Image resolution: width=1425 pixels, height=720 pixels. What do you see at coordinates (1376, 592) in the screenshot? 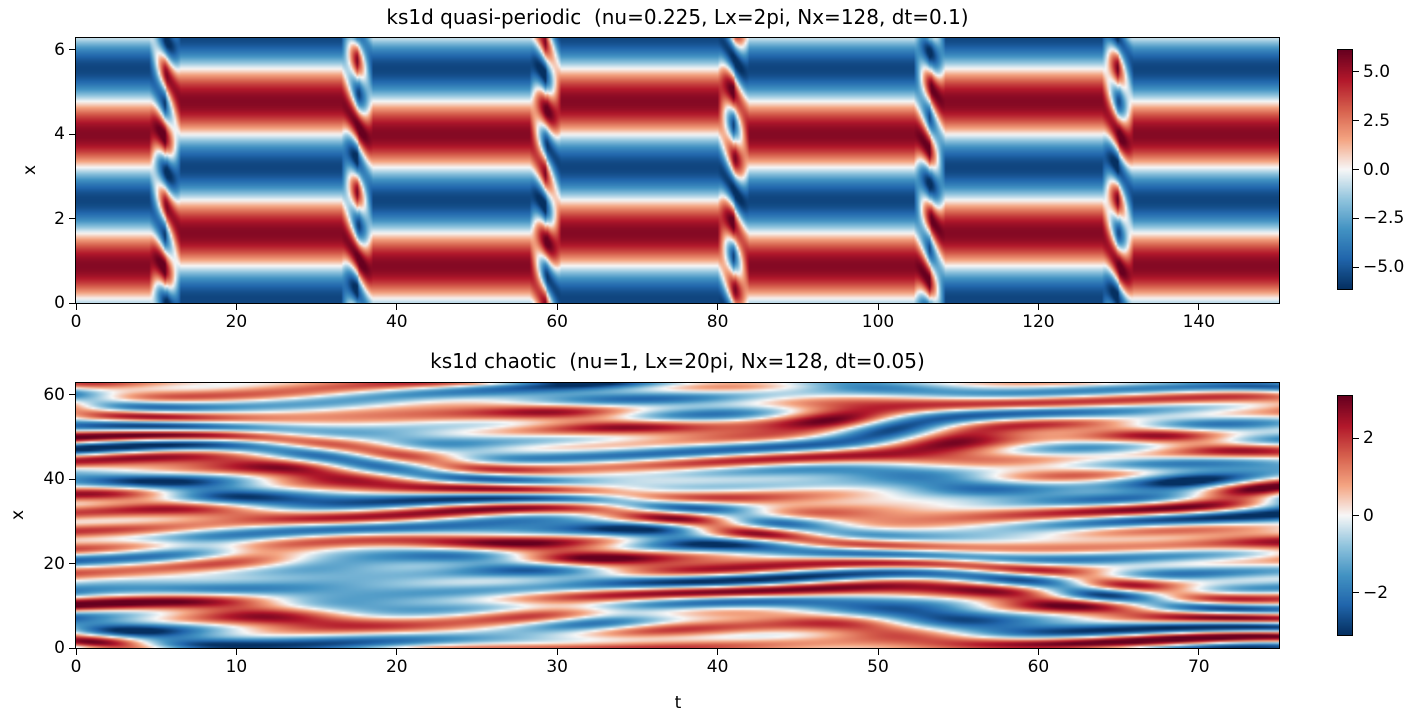
I see `panel2-cbar-tick-label: −2` at bounding box center [1376, 592].